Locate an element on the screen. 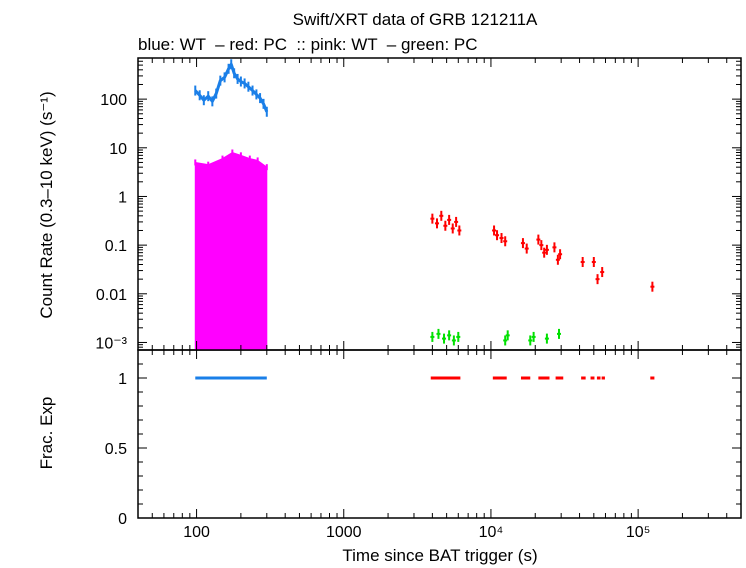 The image size is (746, 568). x-tick-label: 1000 is located at coordinates (344, 532).